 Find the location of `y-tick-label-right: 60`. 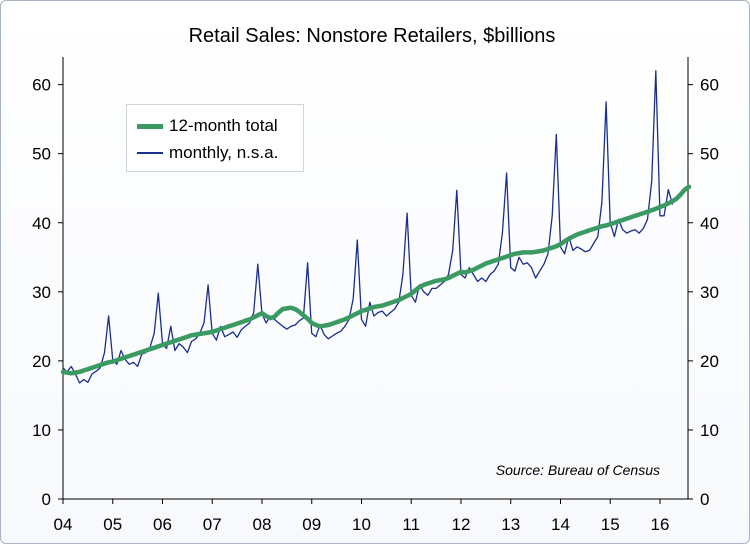

y-tick-label-right: 60 is located at coordinates (709, 85).